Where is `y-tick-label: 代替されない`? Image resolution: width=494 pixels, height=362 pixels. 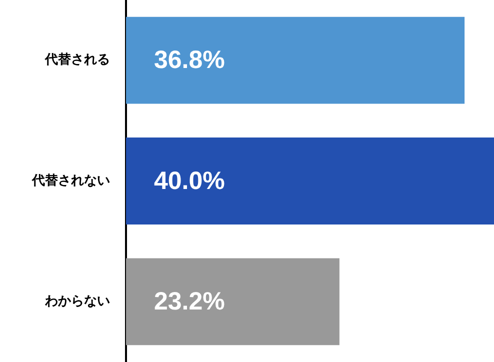 y-tick-label: 代替されない is located at coordinates (70, 180).